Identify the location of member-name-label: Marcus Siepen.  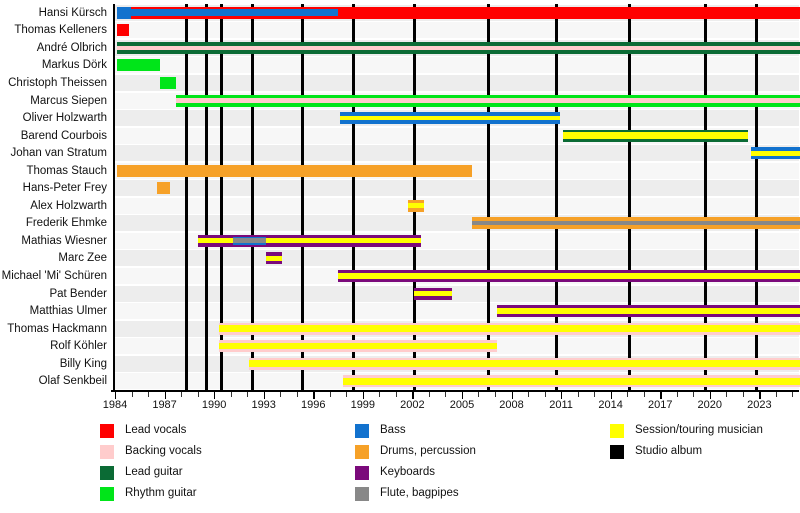
(68, 100).